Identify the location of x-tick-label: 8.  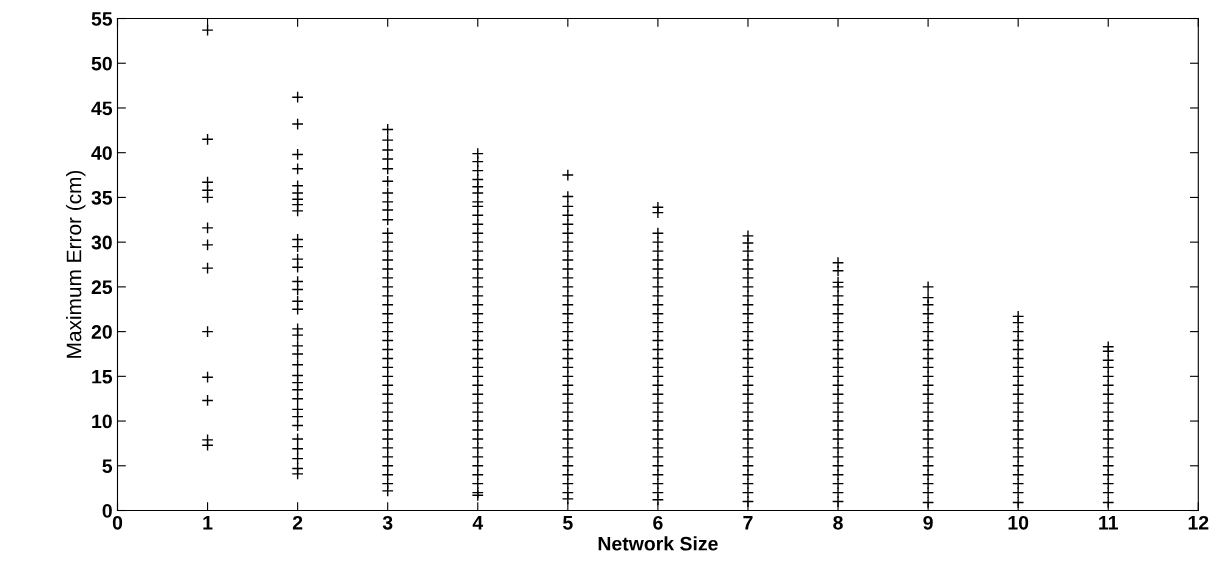
(838, 522).